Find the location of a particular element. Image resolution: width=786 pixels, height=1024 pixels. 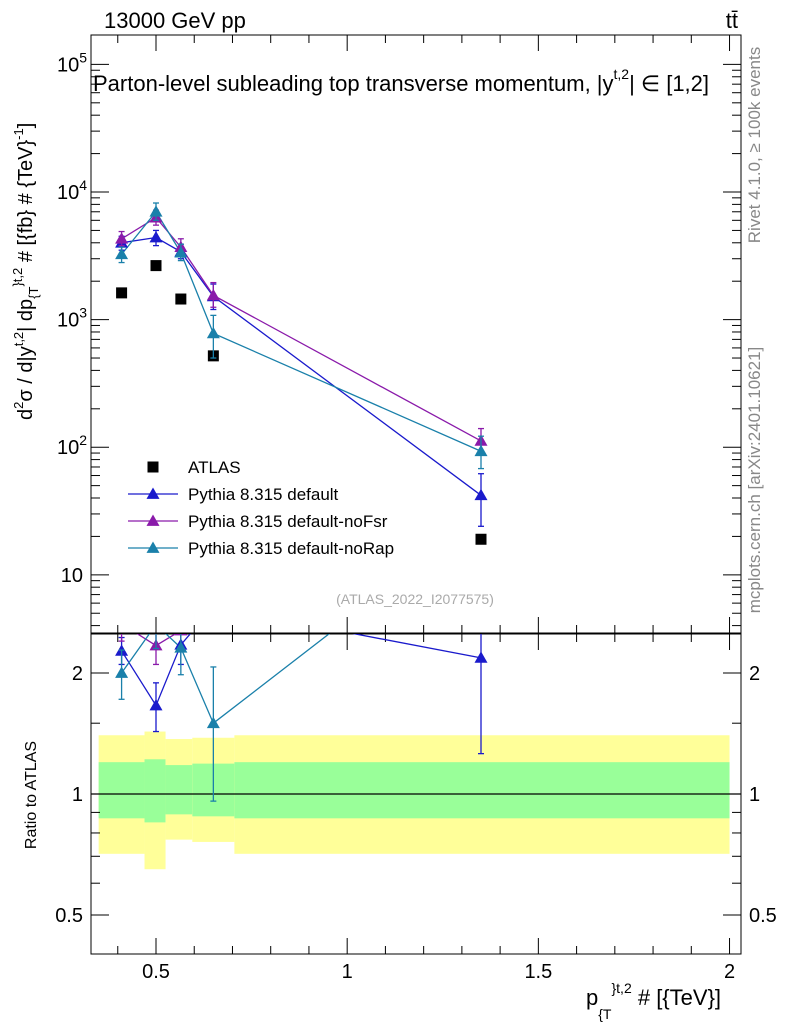

mcplots-label: mcplots.cern.ch [arXiv:2401.10621] is located at coordinates (754, 480).